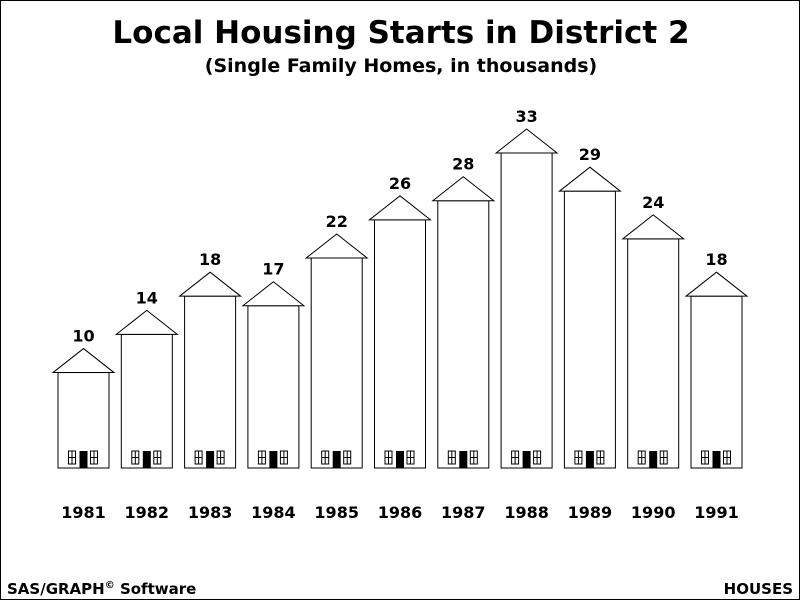 This screenshot has height=600, width=800. I want to click on house-bar-1982: 14, so click(146, 378).